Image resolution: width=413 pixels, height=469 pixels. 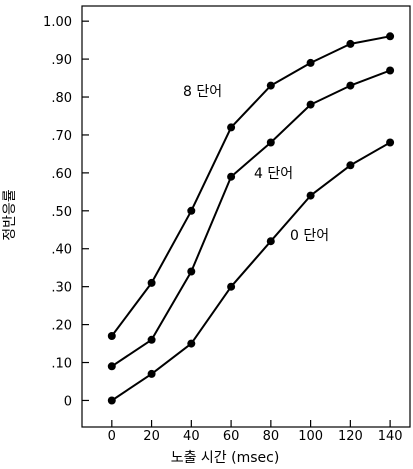 I want to click on y-axis-ticks: 0 .10 .20 .30 .40 .50 .60 .70 .80 .90 1.00, so click(x=66, y=212).